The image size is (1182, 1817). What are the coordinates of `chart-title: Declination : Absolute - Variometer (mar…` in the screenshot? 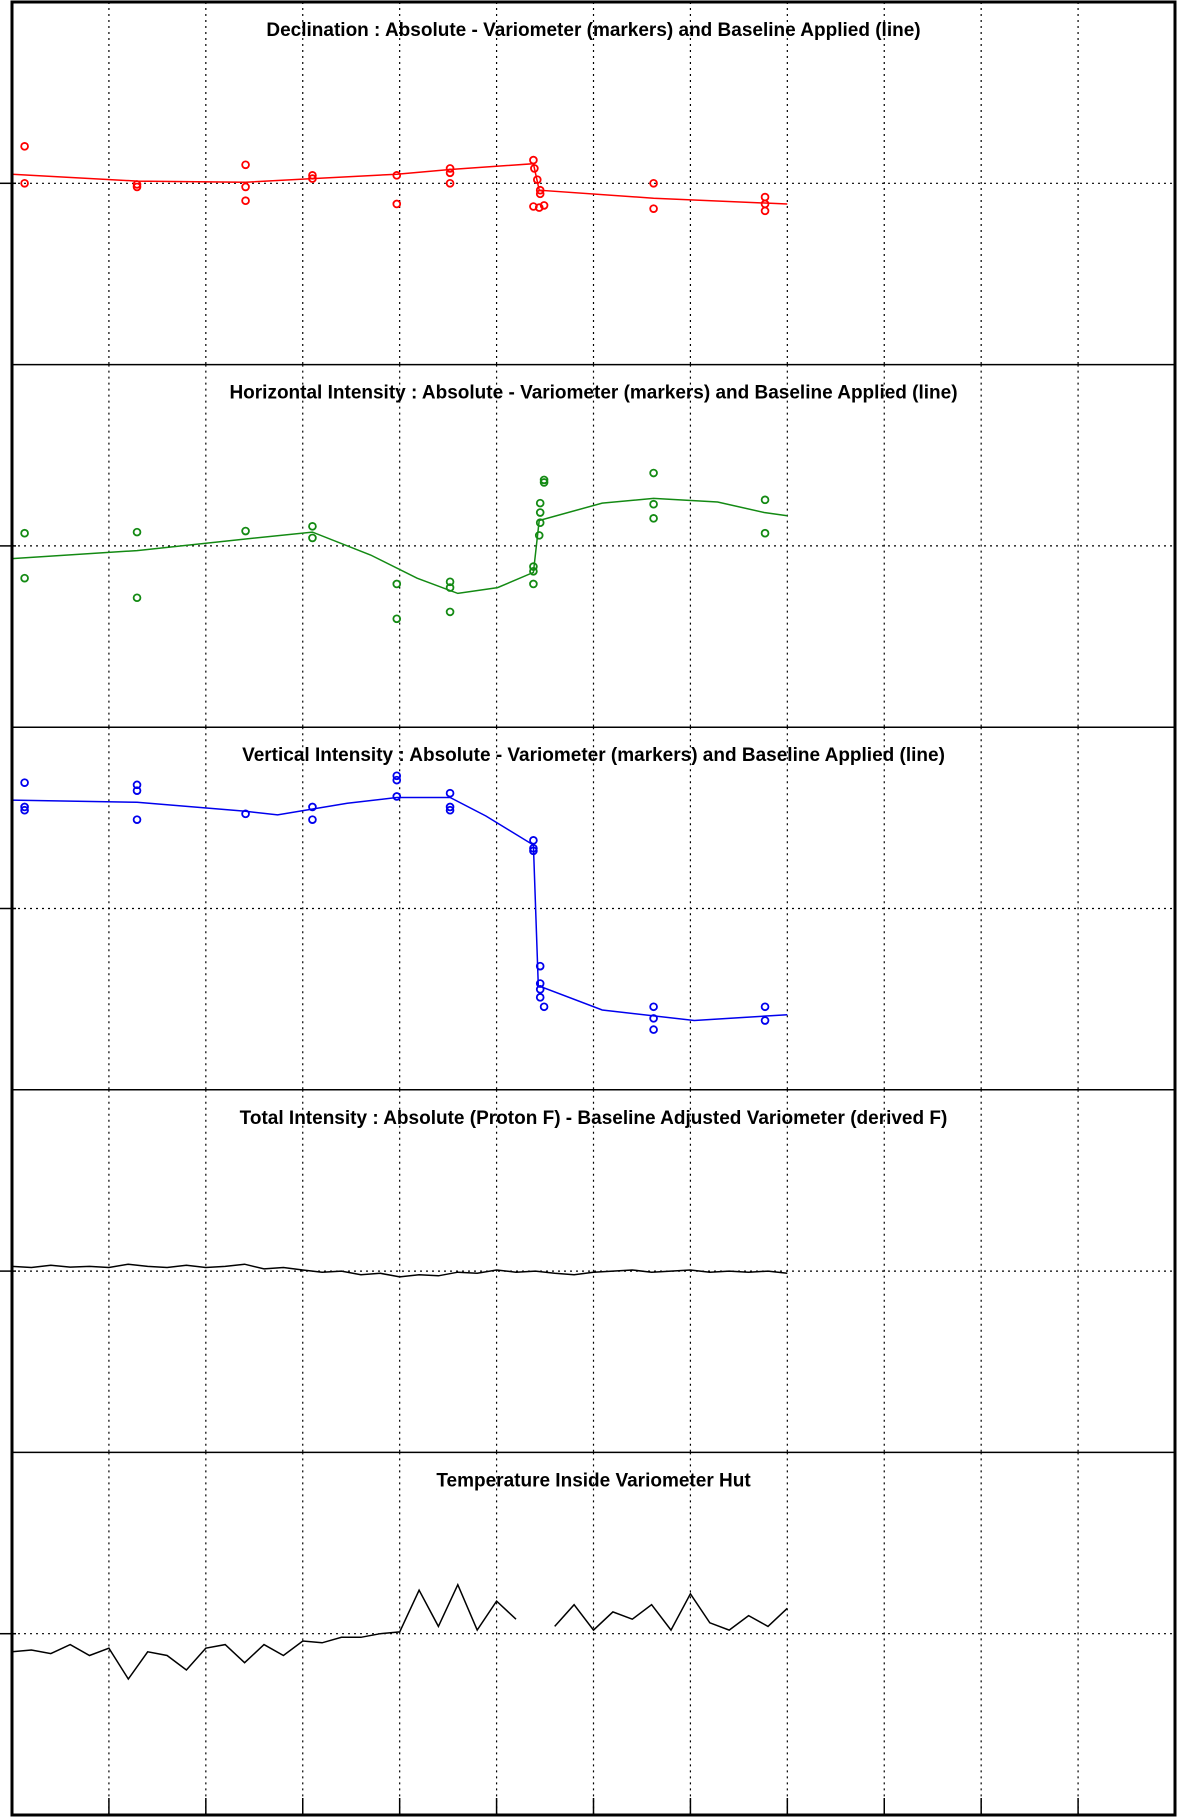 It's located at (593, 30).